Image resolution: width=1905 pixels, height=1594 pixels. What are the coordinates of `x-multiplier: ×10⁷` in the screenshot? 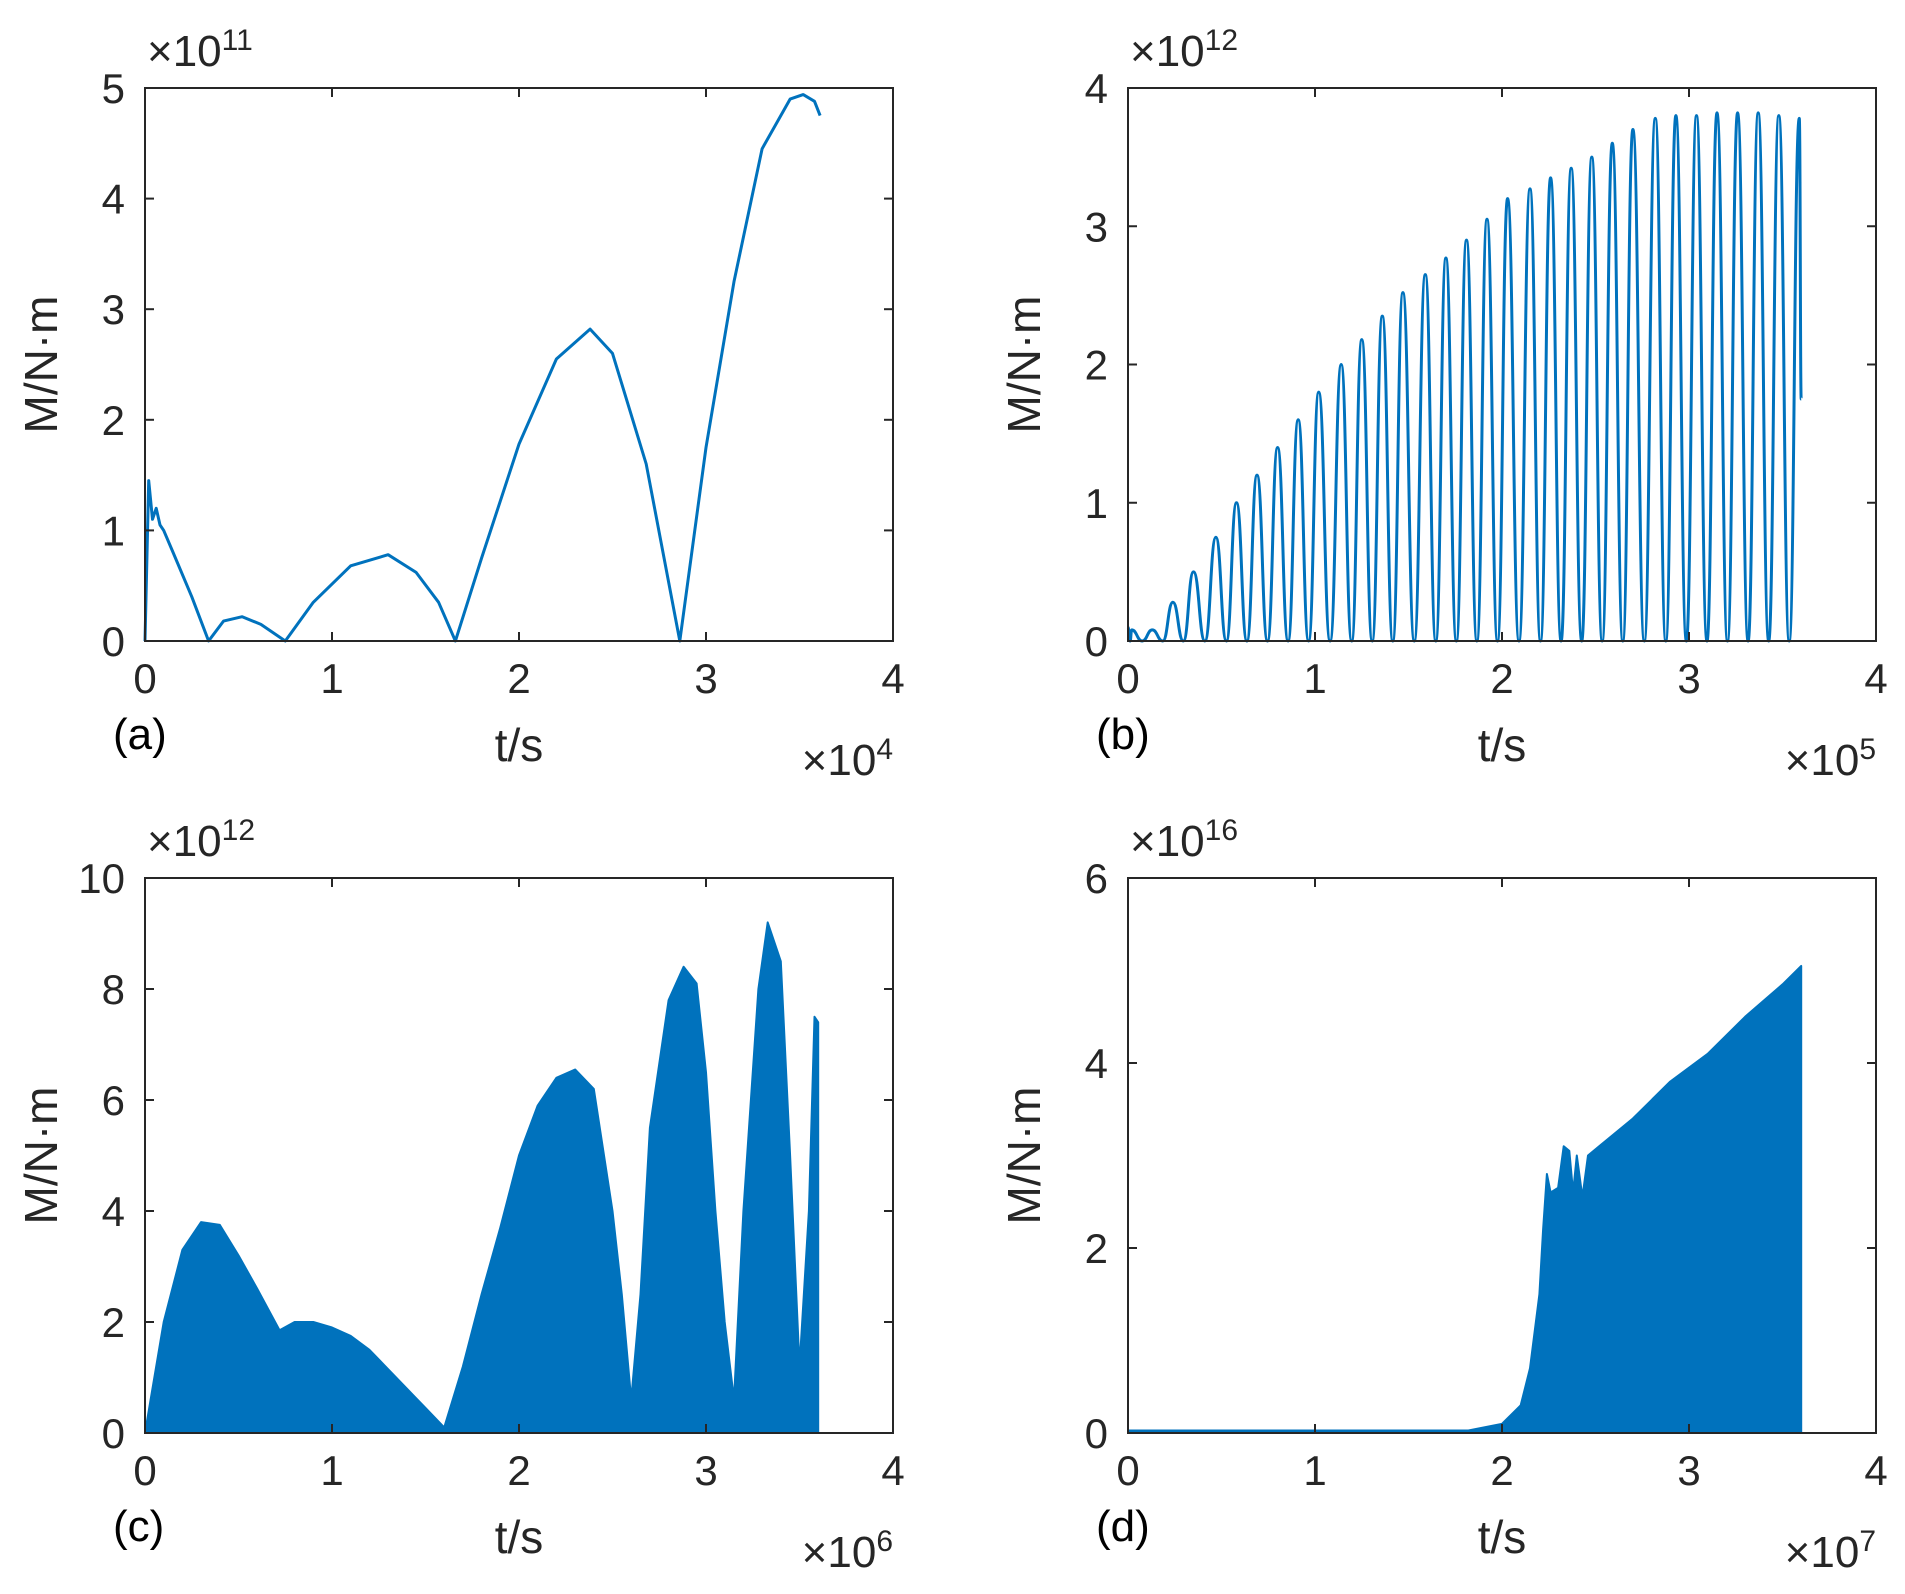 It's located at (1830, 1551).